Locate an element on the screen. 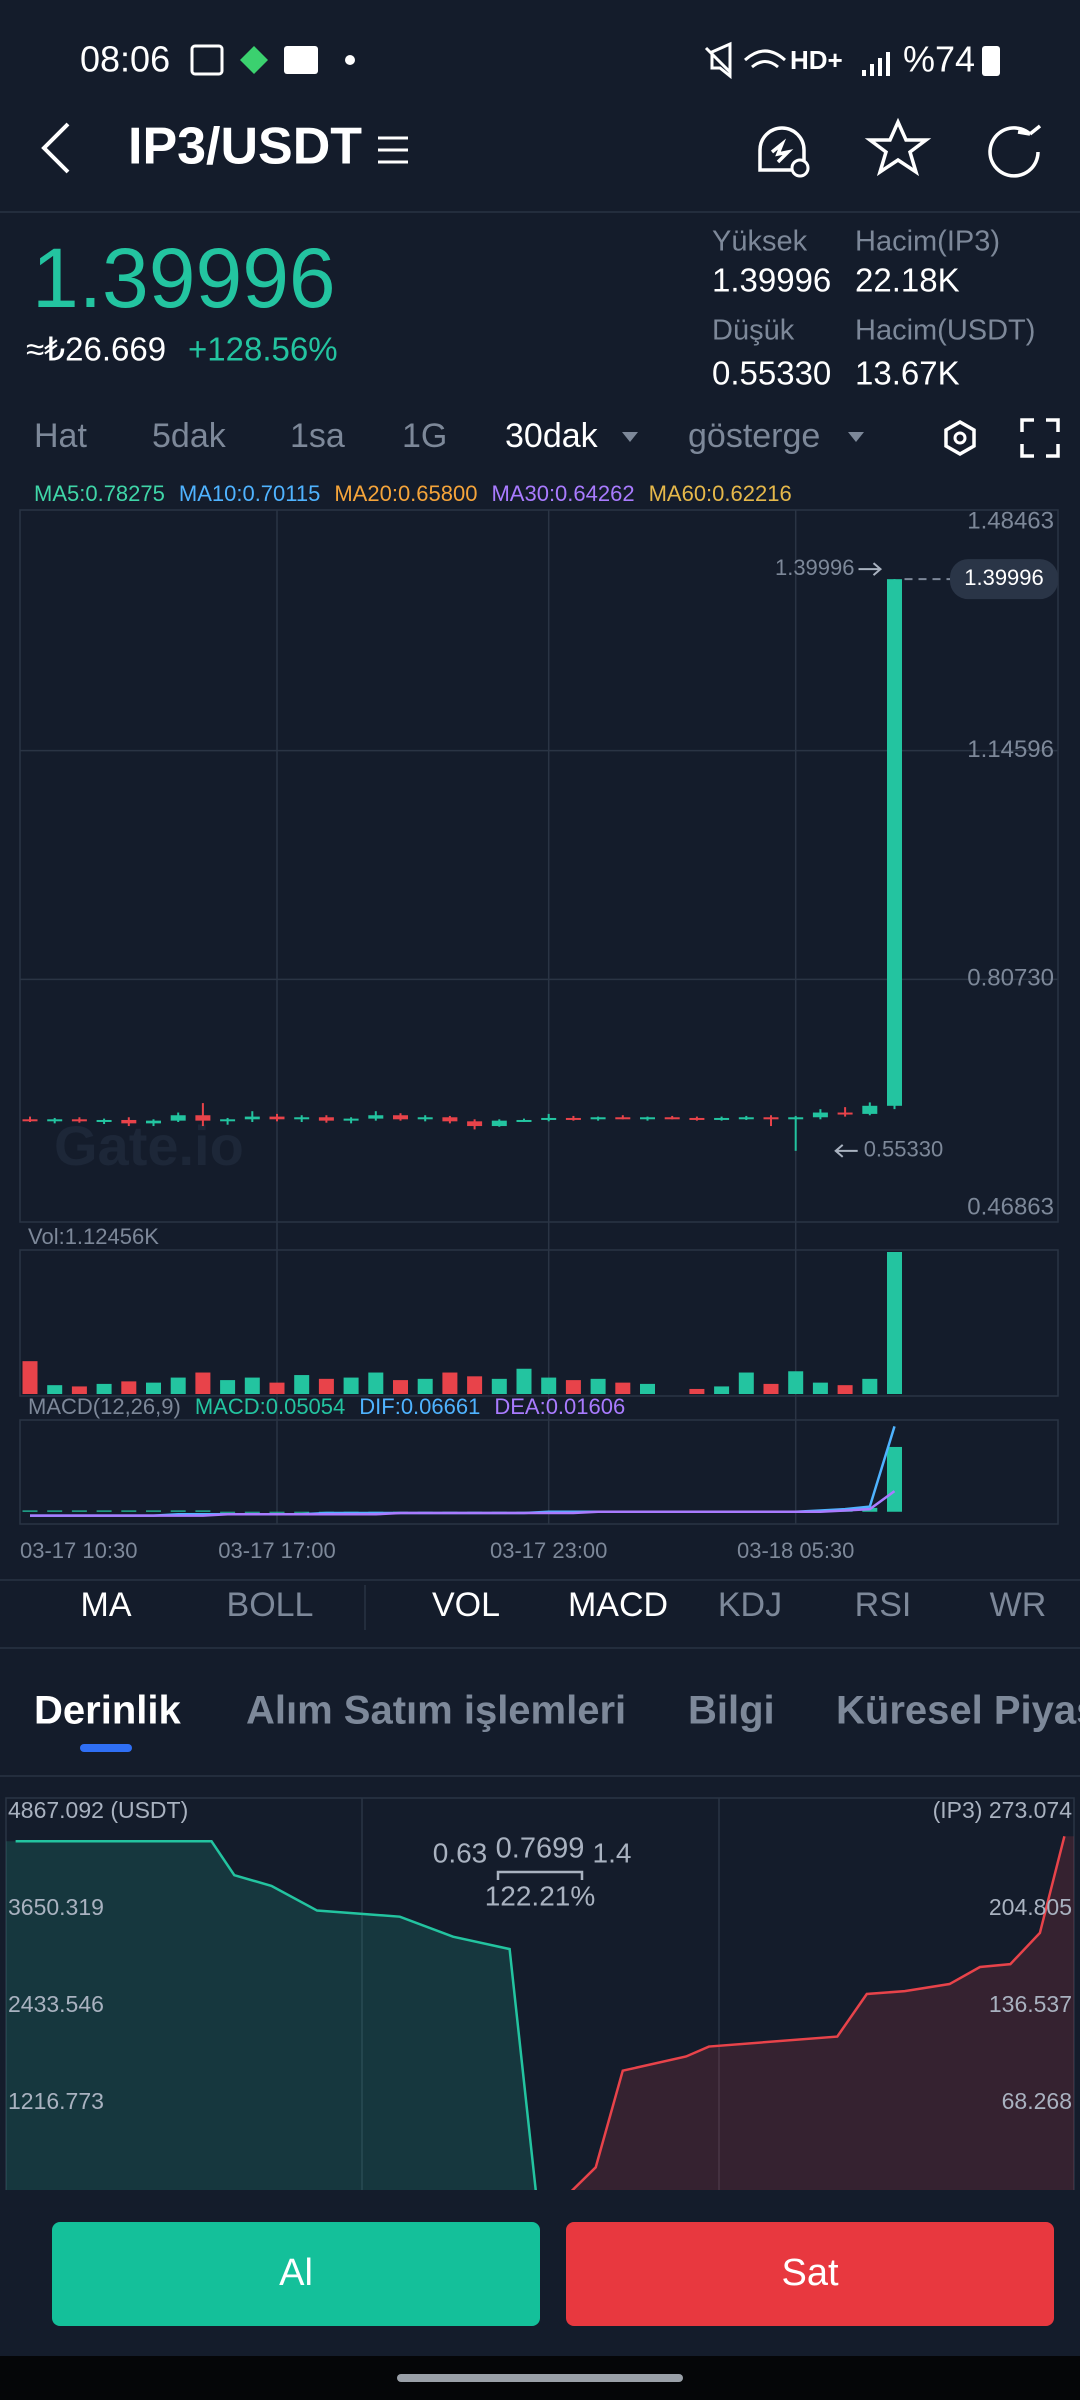  buy-label: Al is located at coordinates (296, 2273).